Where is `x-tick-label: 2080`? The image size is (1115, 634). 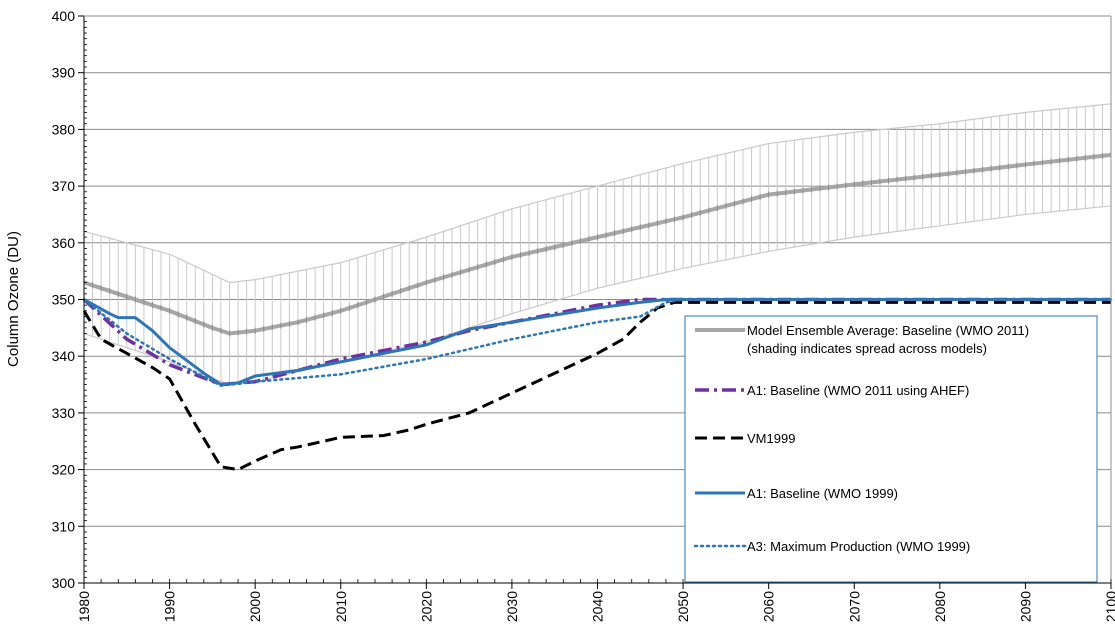 x-tick-label: 2080 is located at coordinates (940, 606).